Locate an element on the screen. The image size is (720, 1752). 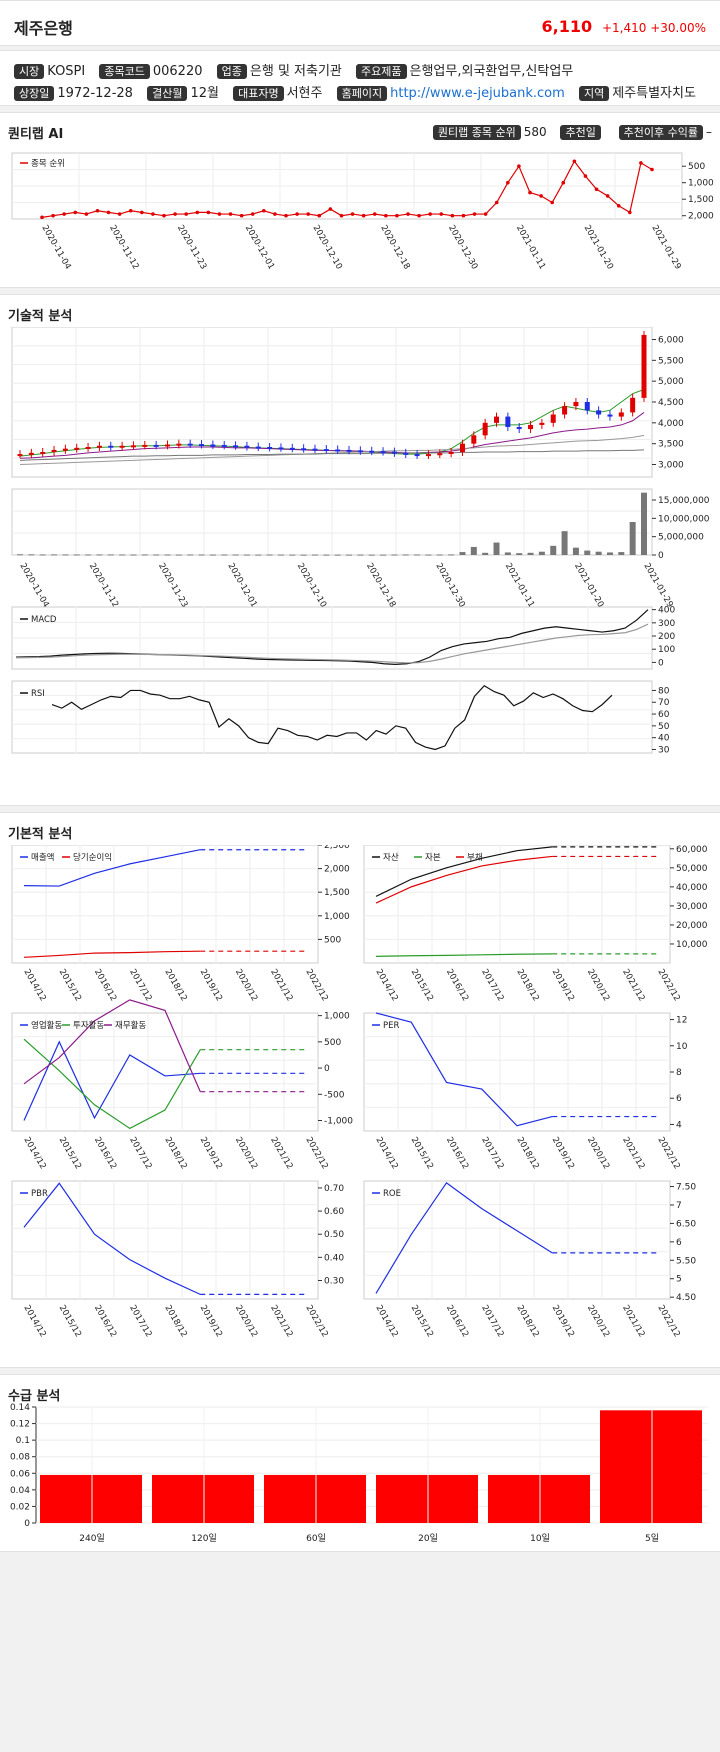
macd-y-tick-label: 100 is located at coordinates (666, 650).